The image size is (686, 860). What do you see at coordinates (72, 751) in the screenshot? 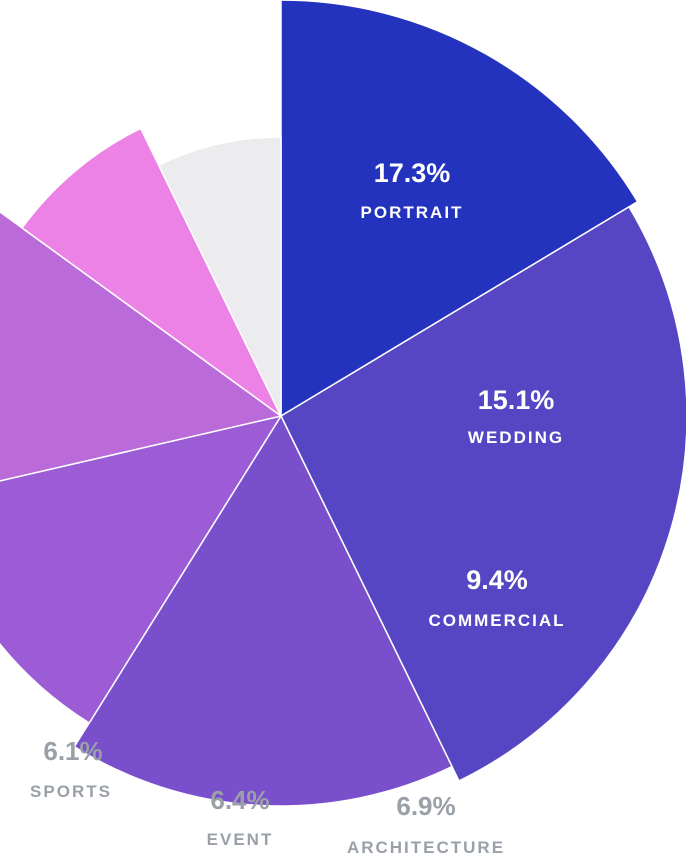
I see `value-label-sports: 6.1%` at bounding box center [72, 751].